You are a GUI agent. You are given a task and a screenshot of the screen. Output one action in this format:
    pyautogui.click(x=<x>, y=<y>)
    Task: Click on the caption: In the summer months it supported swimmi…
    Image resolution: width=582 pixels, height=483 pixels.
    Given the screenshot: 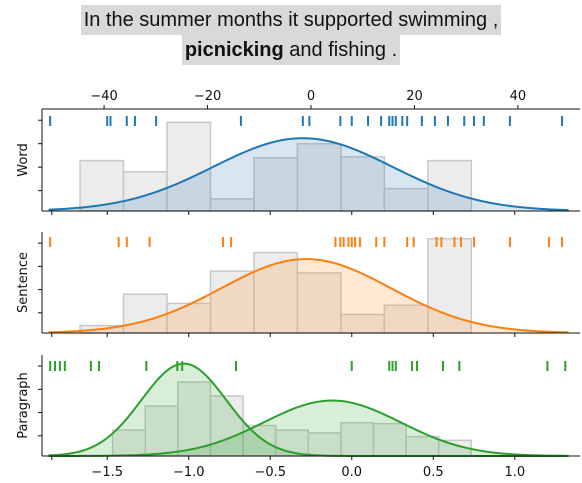 What is the action you would take?
    pyautogui.click(x=291, y=32)
    